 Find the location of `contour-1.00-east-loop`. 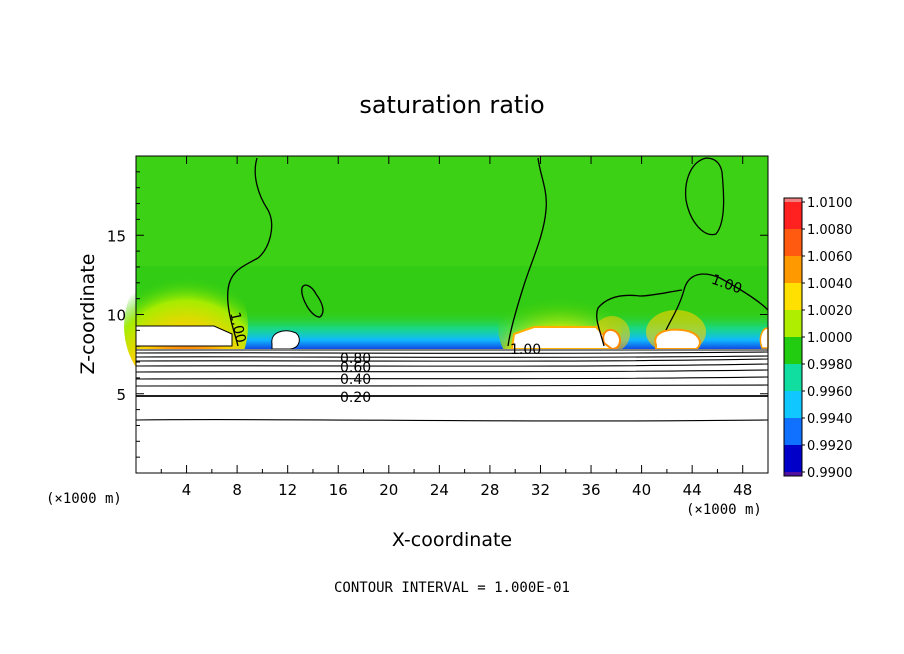

contour-1.00-east-loop is located at coordinates (704, 196).